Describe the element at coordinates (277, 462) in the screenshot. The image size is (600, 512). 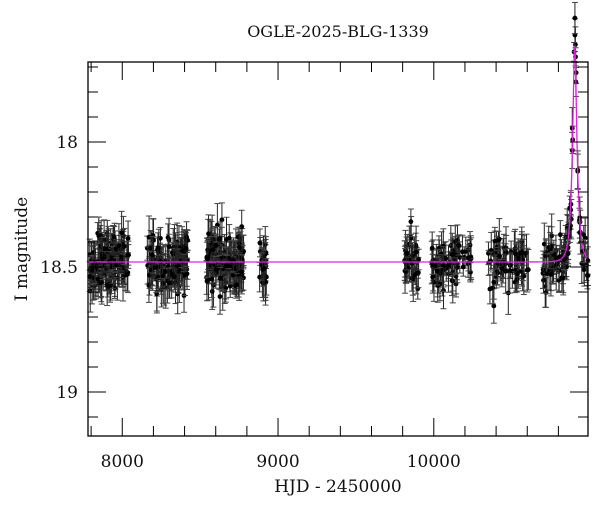
I see `x-tick-label: 9000` at that location.